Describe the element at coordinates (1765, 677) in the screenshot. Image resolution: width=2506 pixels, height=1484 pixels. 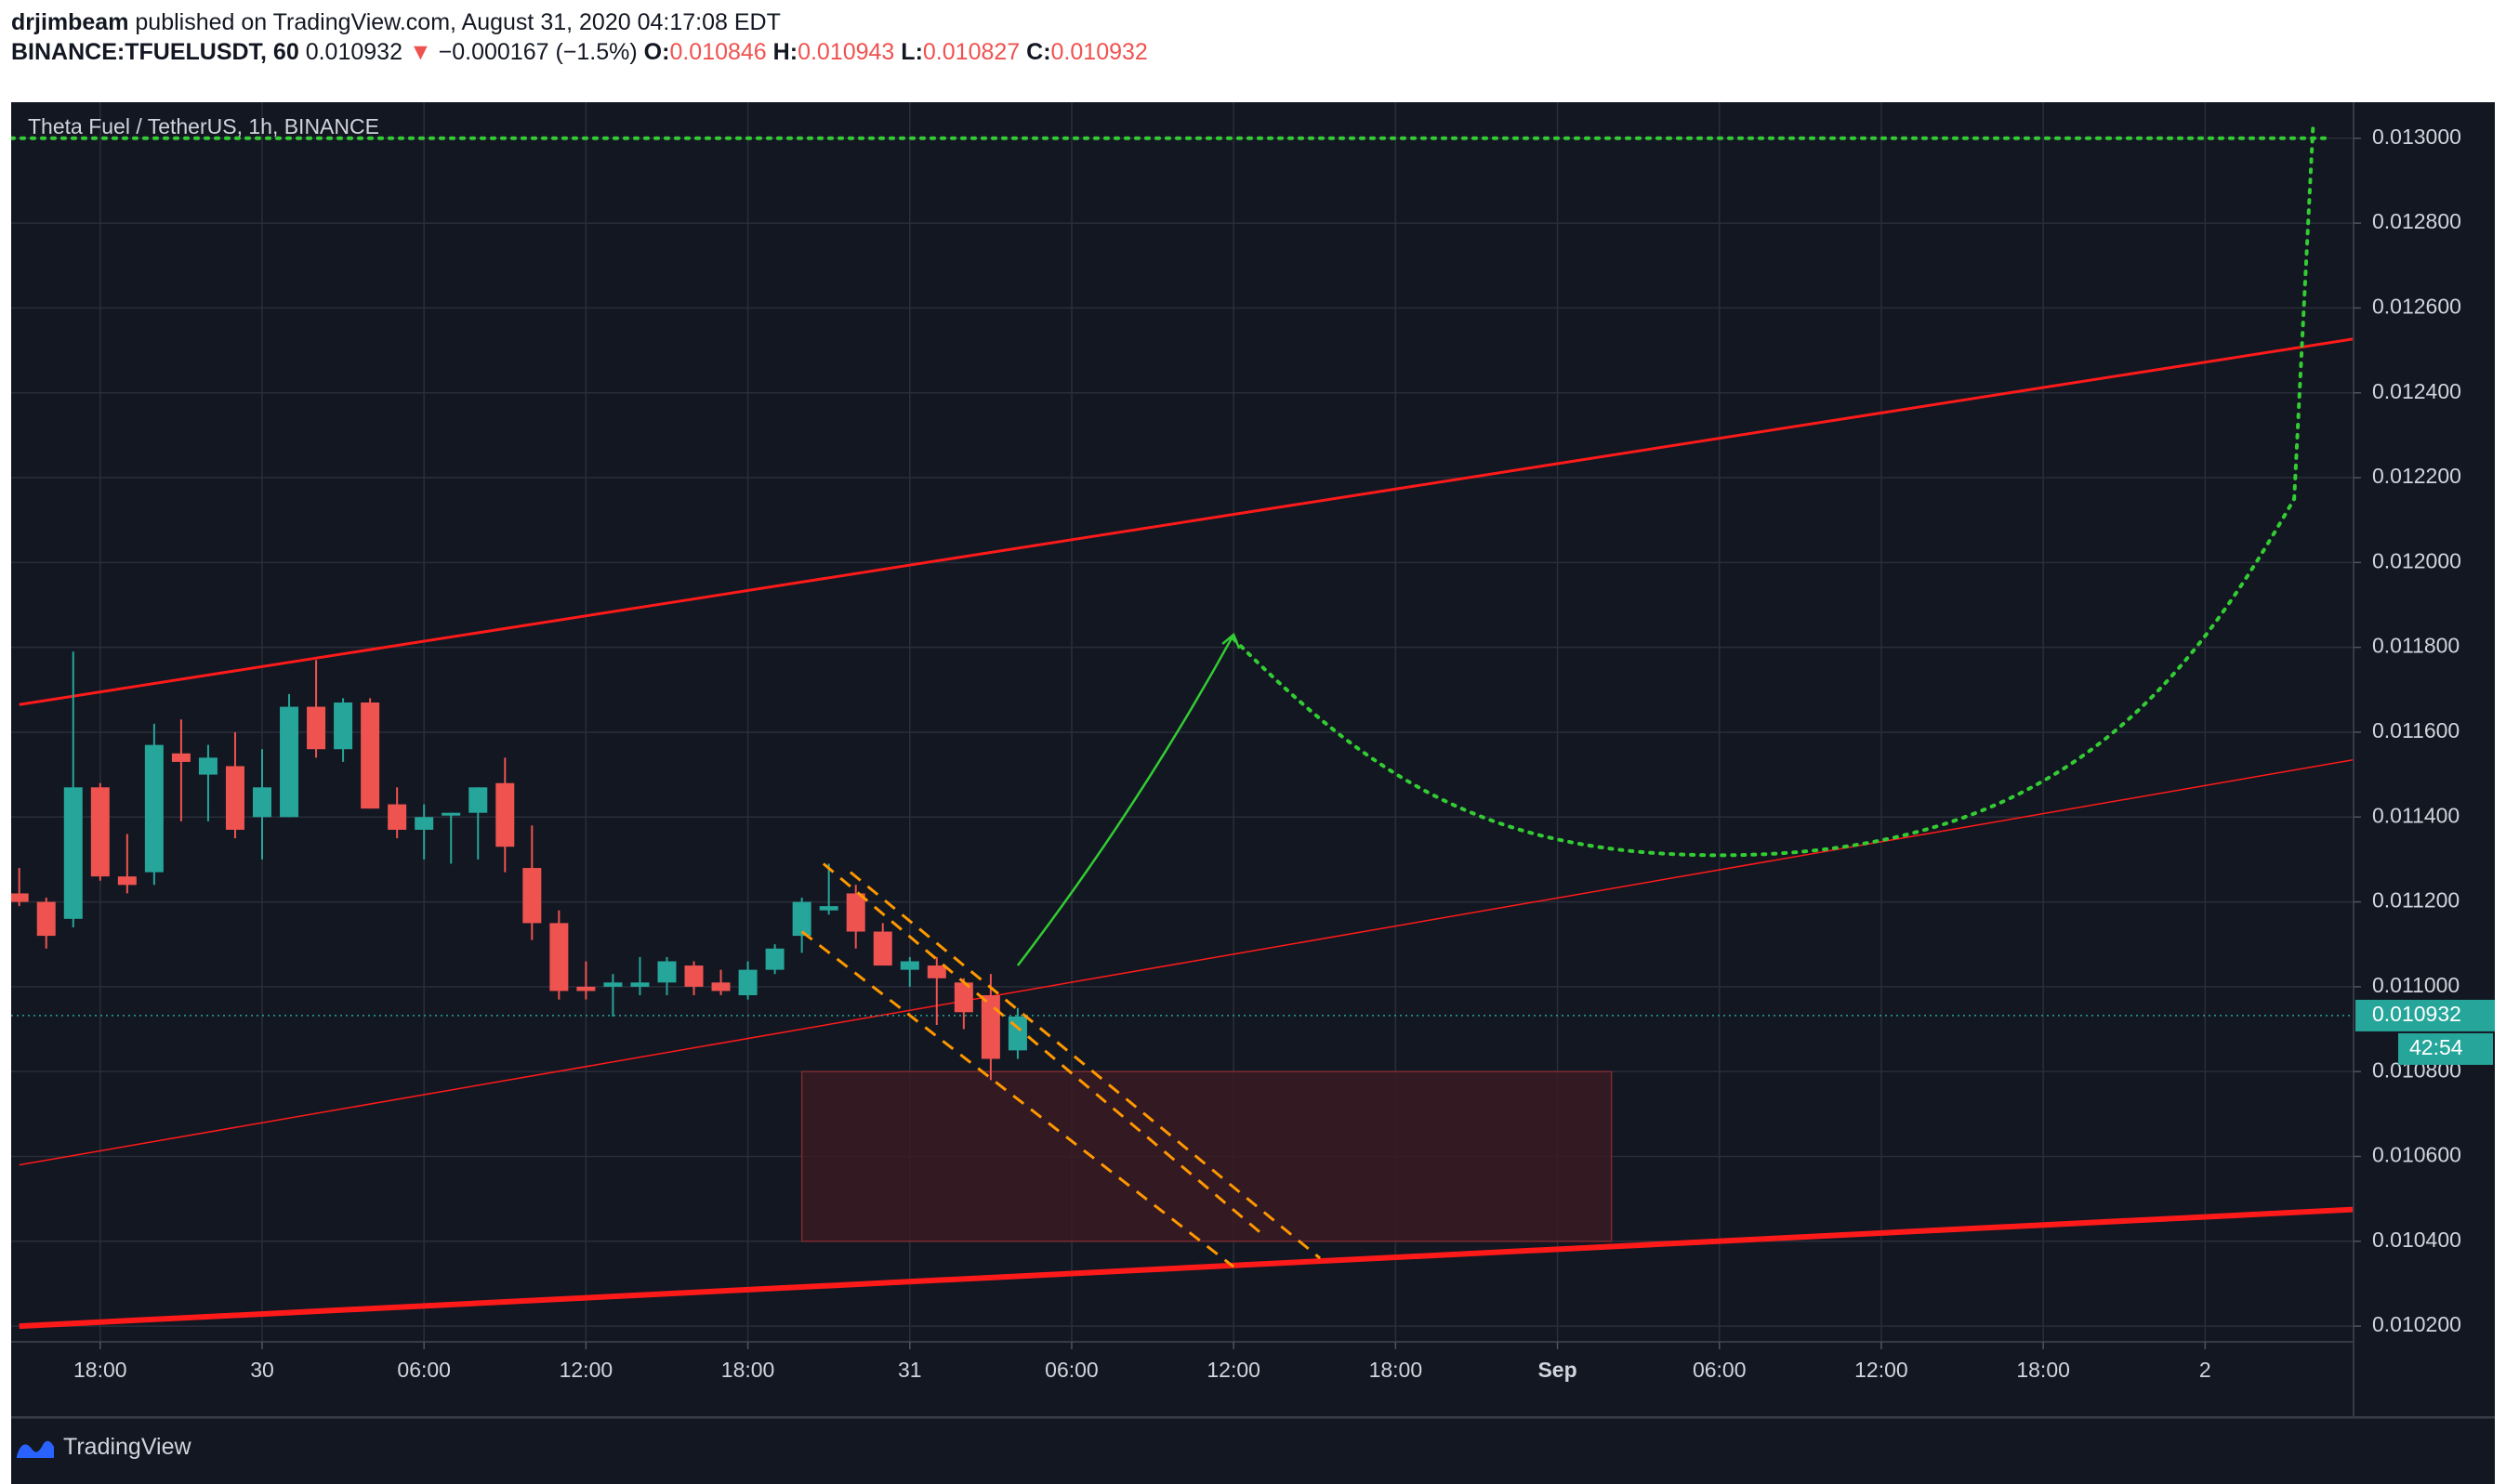
I see `cup-projection` at that location.